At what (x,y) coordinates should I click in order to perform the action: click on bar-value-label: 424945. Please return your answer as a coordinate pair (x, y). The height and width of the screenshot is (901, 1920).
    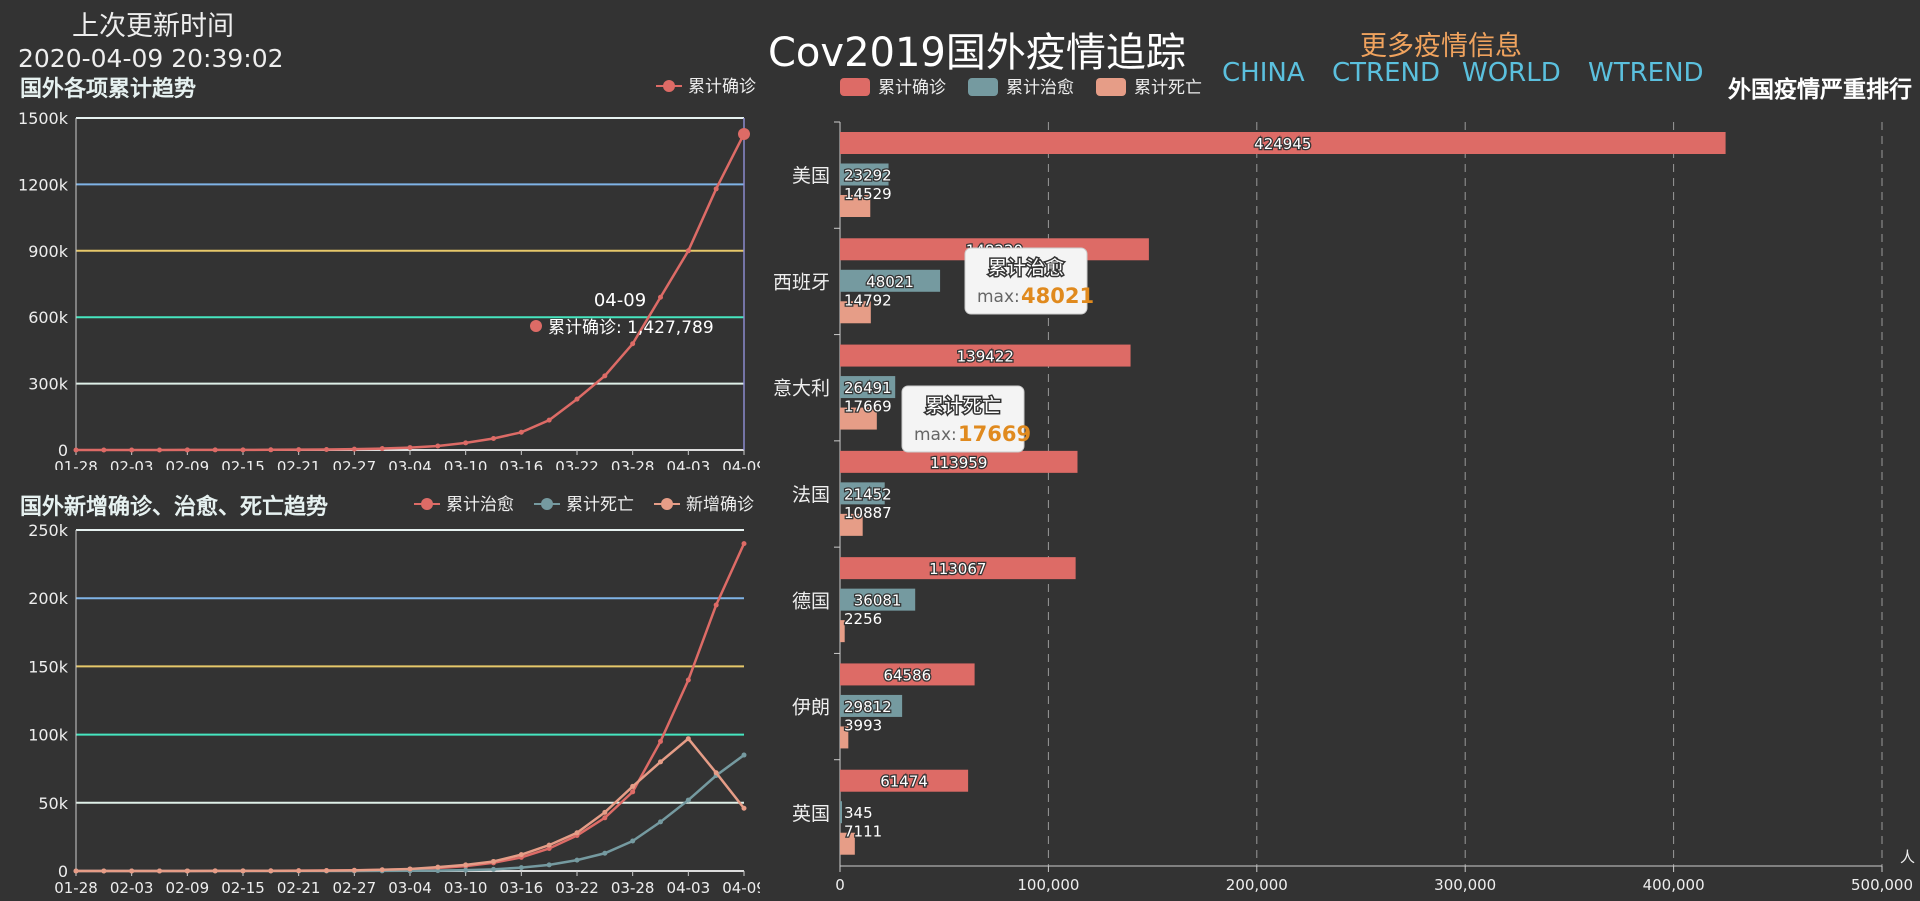
    Looking at the image, I should click on (1282, 144).